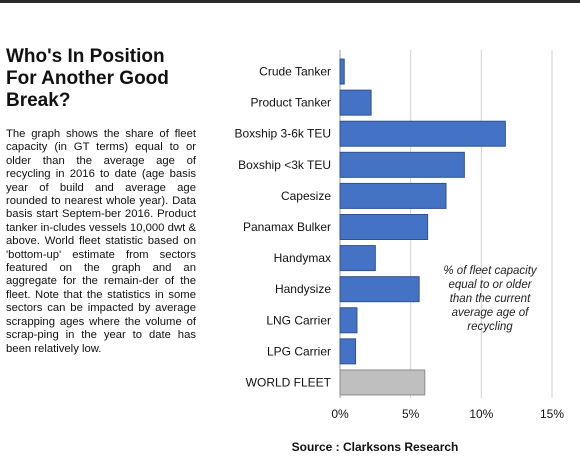 This screenshot has width=580, height=467. I want to click on category-label-boxship-3-6k-teu: Boxship 3-6k TEU, so click(283, 134).